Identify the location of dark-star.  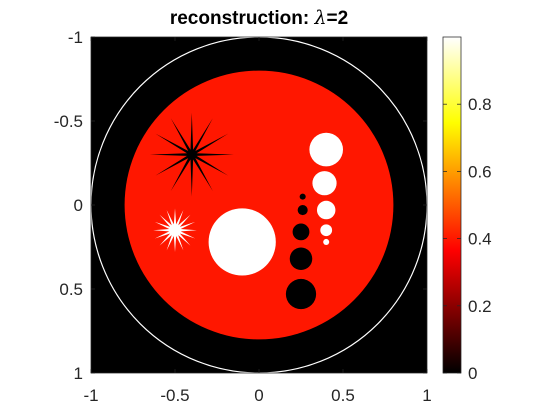
(191, 154).